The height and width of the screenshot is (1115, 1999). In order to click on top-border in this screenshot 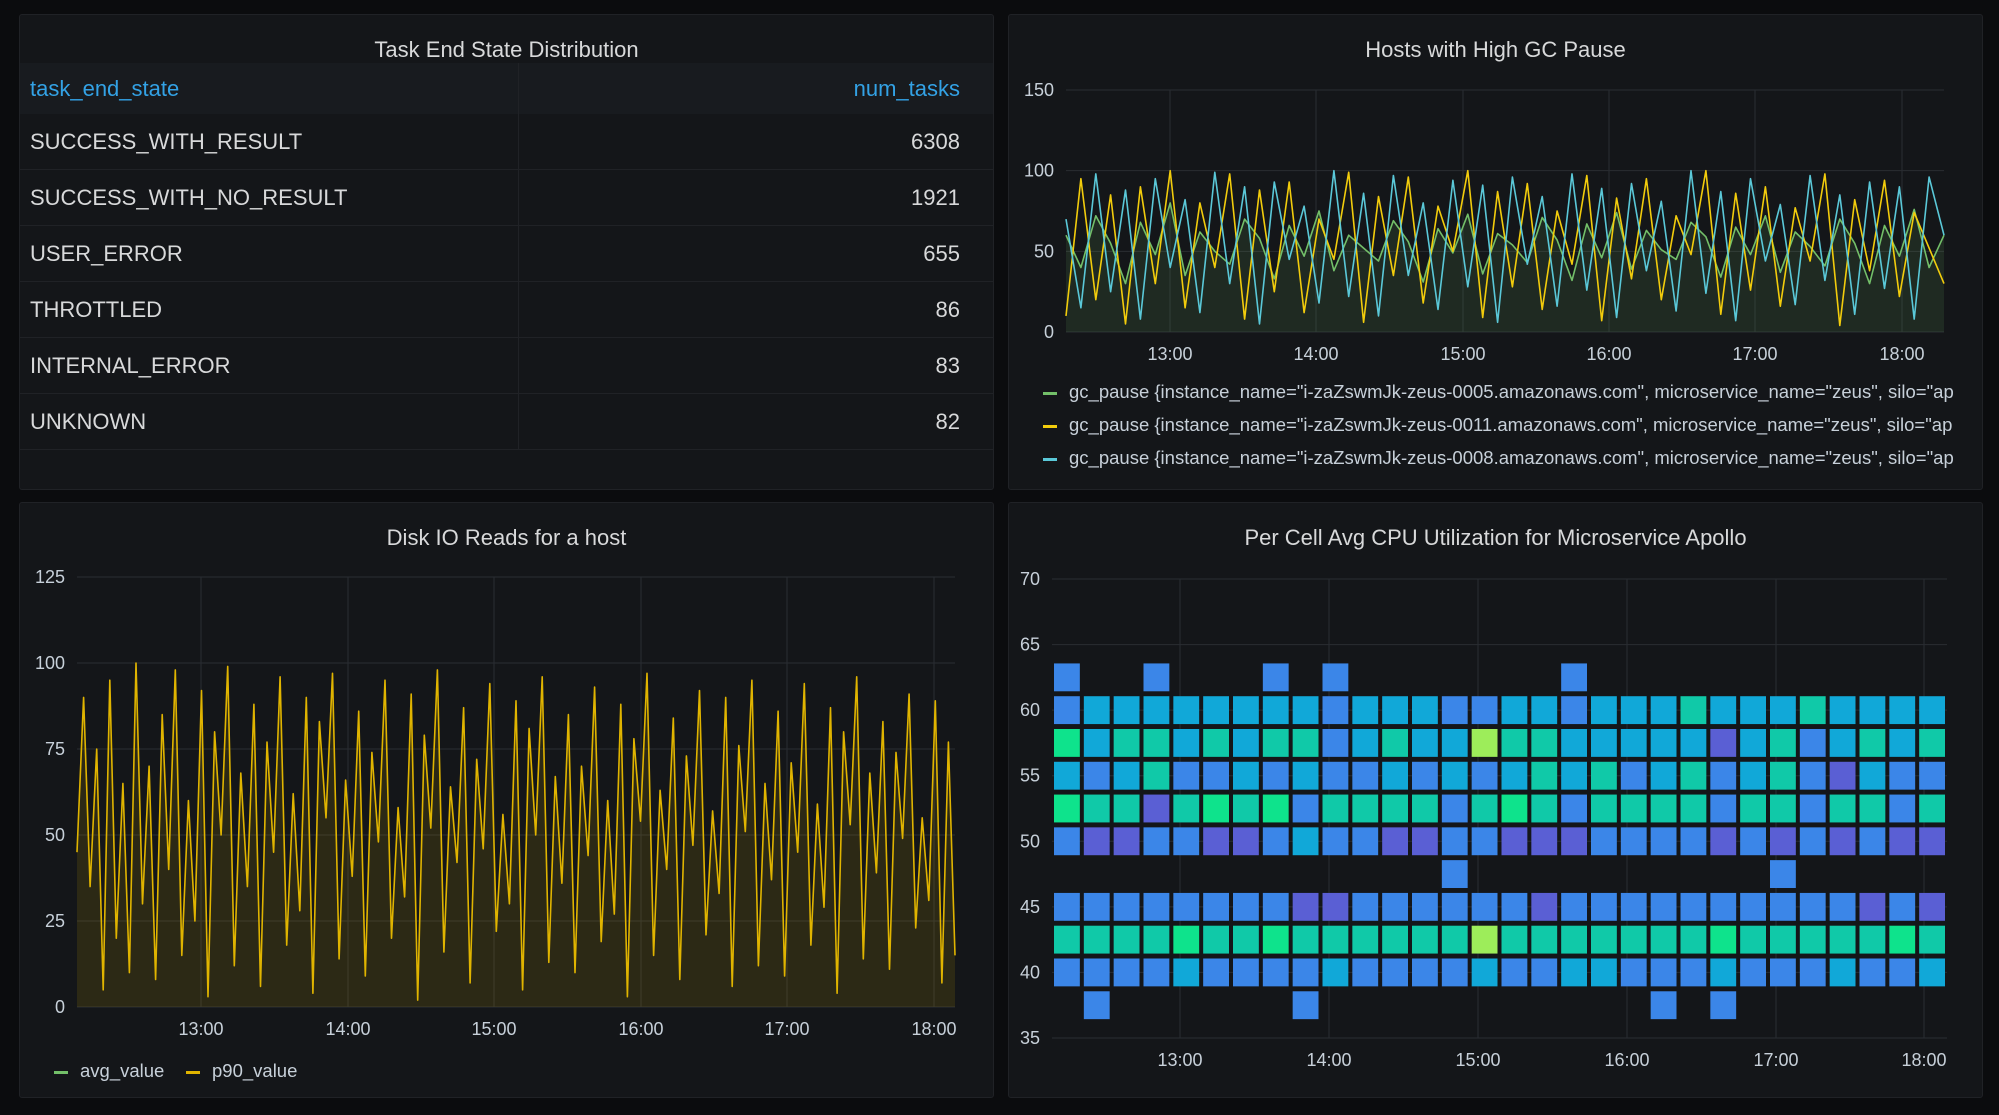, I will do `click(999, 5)`.